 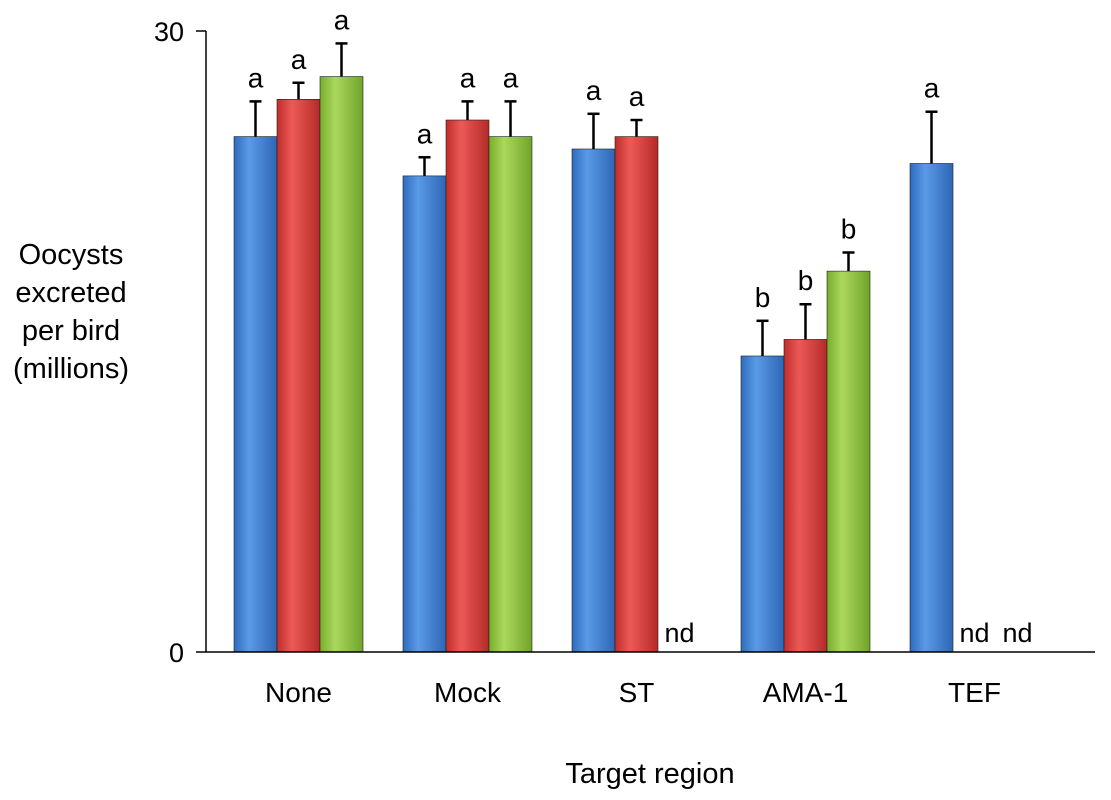 I want to click on x-tick-label-1: Mock, so click(x=468, y=692).